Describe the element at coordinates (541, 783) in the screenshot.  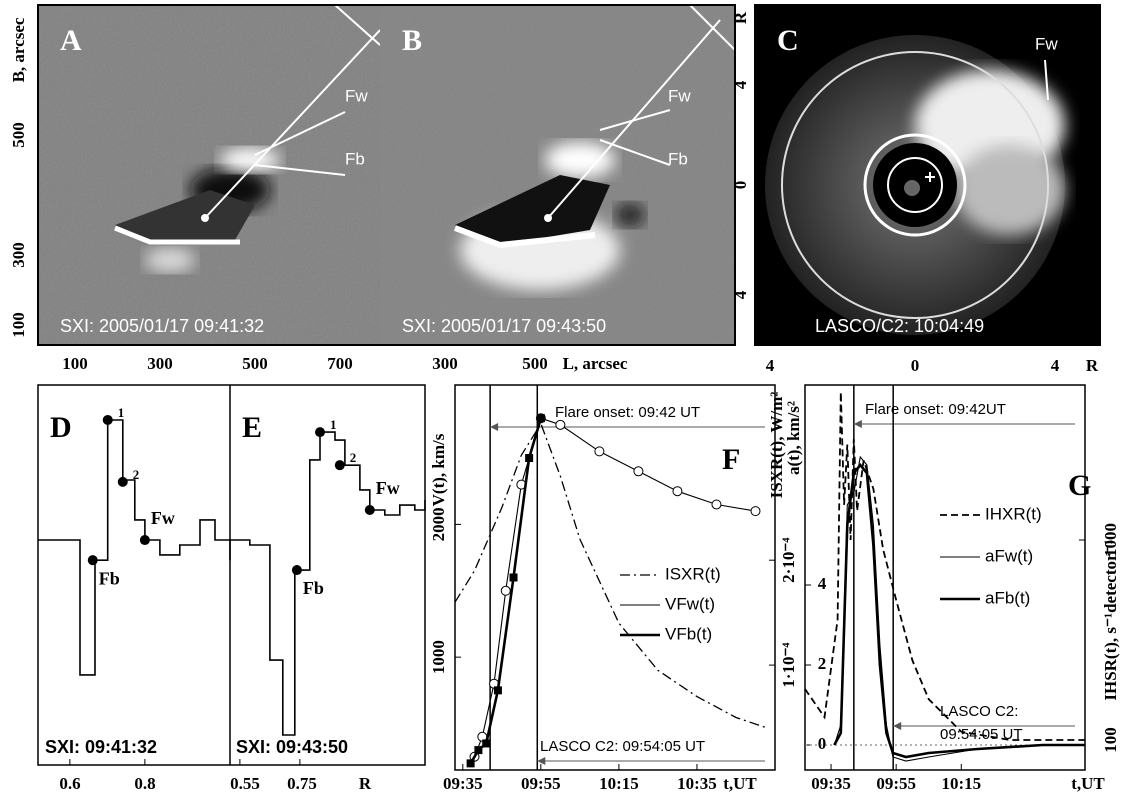
I see `x-tick-label: 09:55` at that location.